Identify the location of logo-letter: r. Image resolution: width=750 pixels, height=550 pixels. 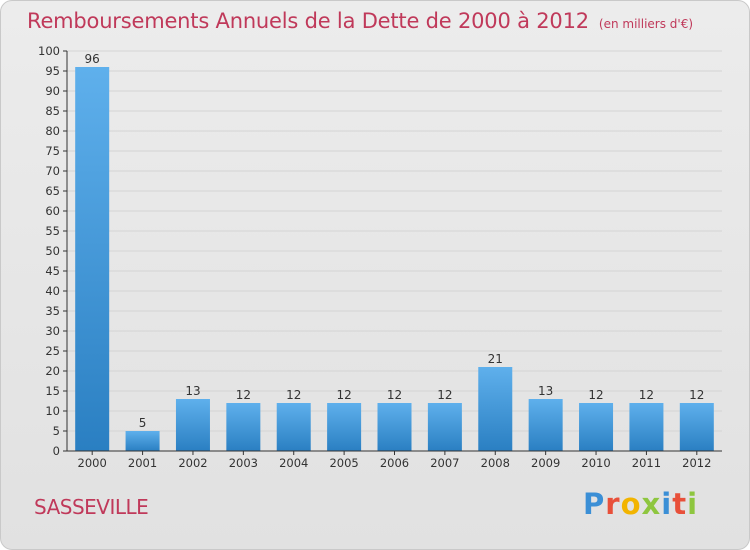
(613, 504).